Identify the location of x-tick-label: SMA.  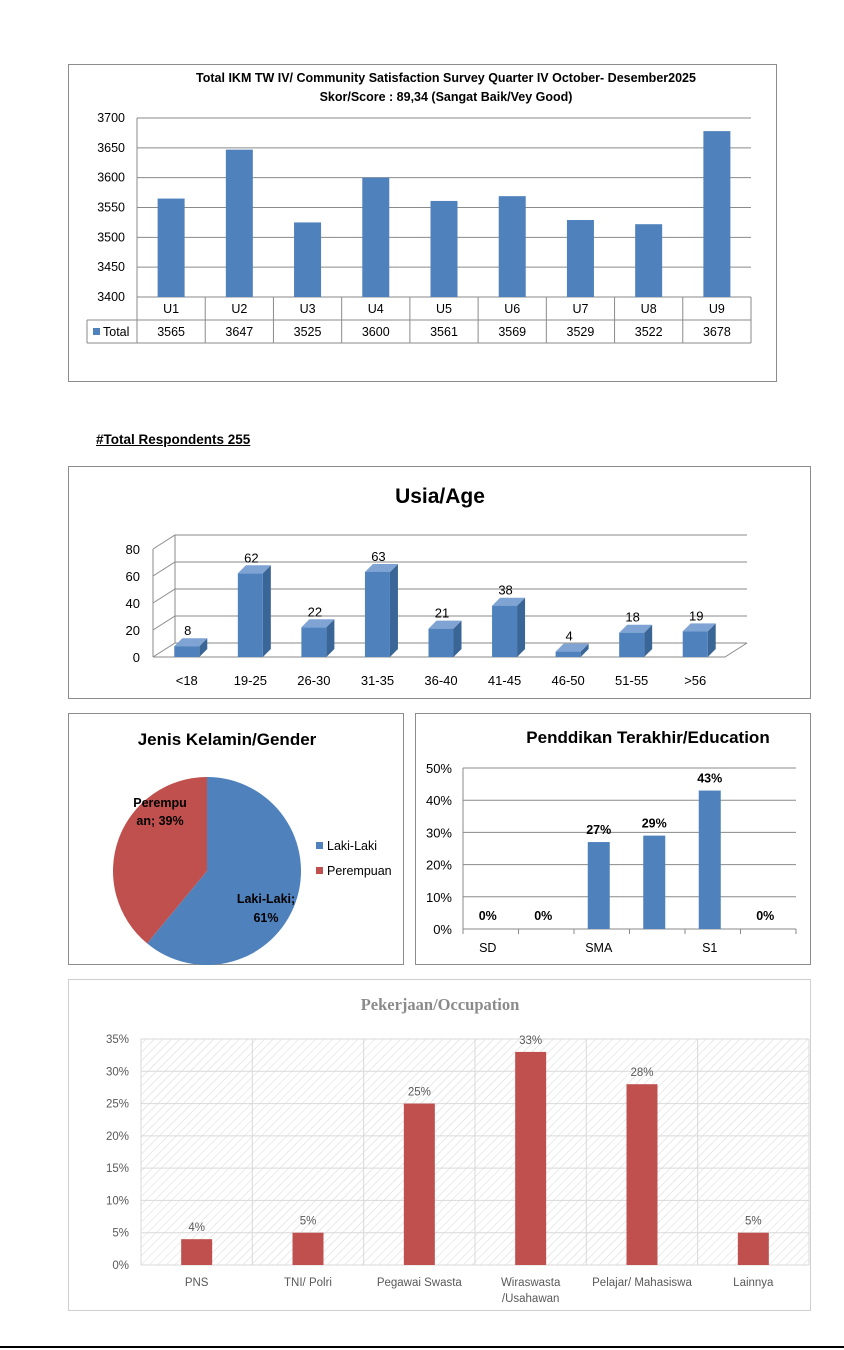
(599, 948).